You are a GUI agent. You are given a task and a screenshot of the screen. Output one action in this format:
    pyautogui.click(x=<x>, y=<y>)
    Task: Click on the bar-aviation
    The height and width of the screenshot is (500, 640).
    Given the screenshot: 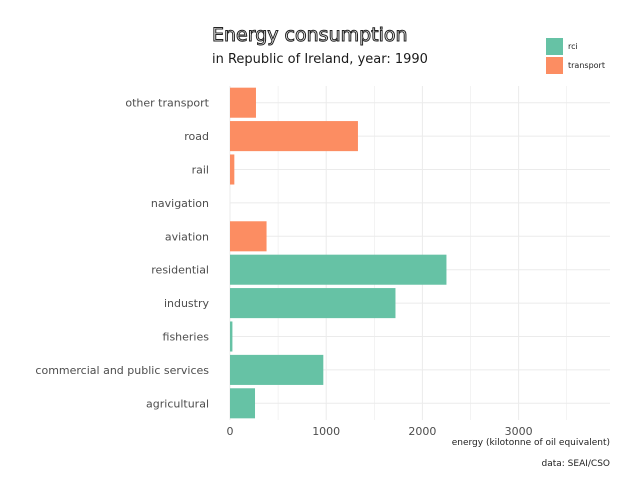 What is the action you would take?
    pyautogui.click(x=248, y=236)
    